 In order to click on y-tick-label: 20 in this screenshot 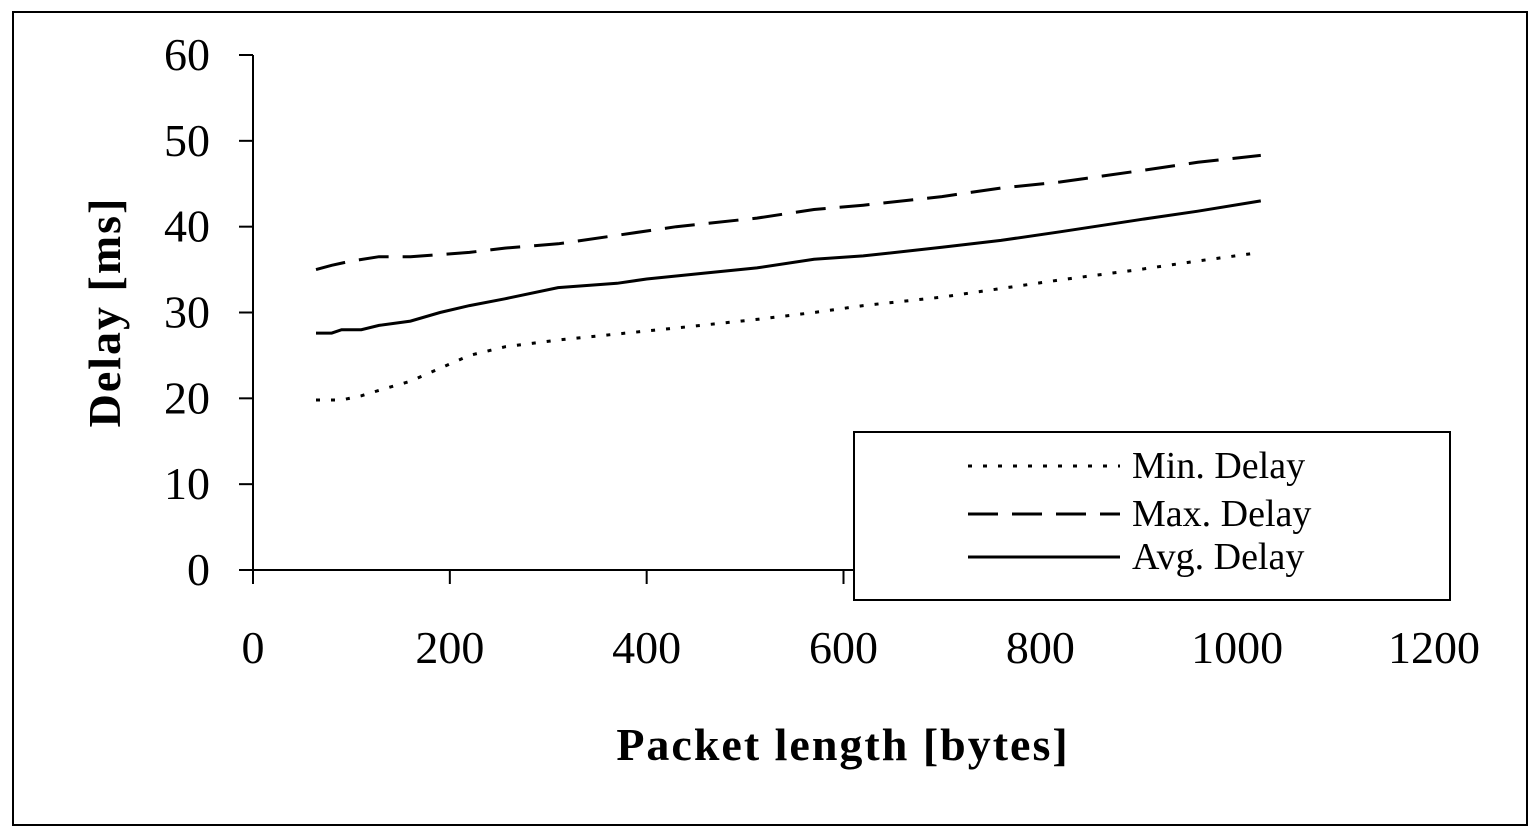, I will do `click(187, 397)`.